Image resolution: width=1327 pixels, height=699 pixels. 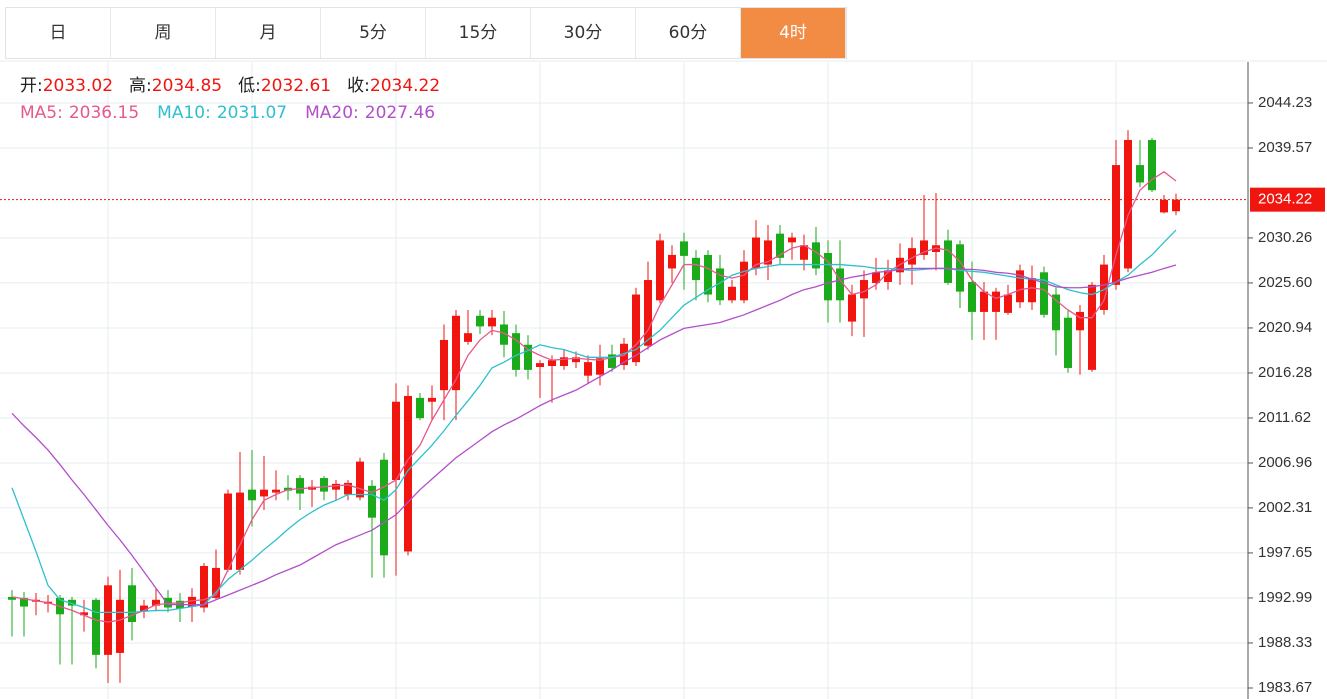 What do you see at coordinates (688, 33) in the screenshot?
I see `period-tab: 60分` at bounding box center [688, 33].